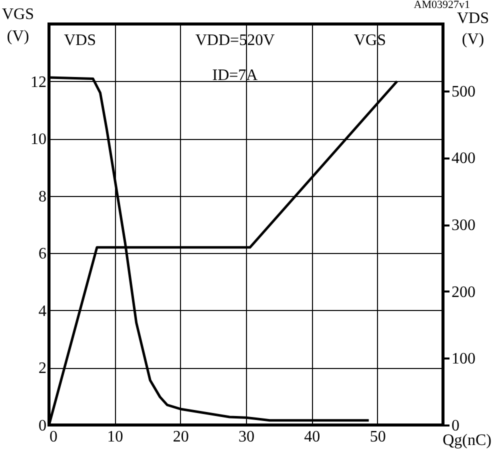 The height and width of the screenshot is (453, 497). Describe the element at coordinates (18, 25) in the screenshot. I see `y-axis-title: VGS (V)` at that location.